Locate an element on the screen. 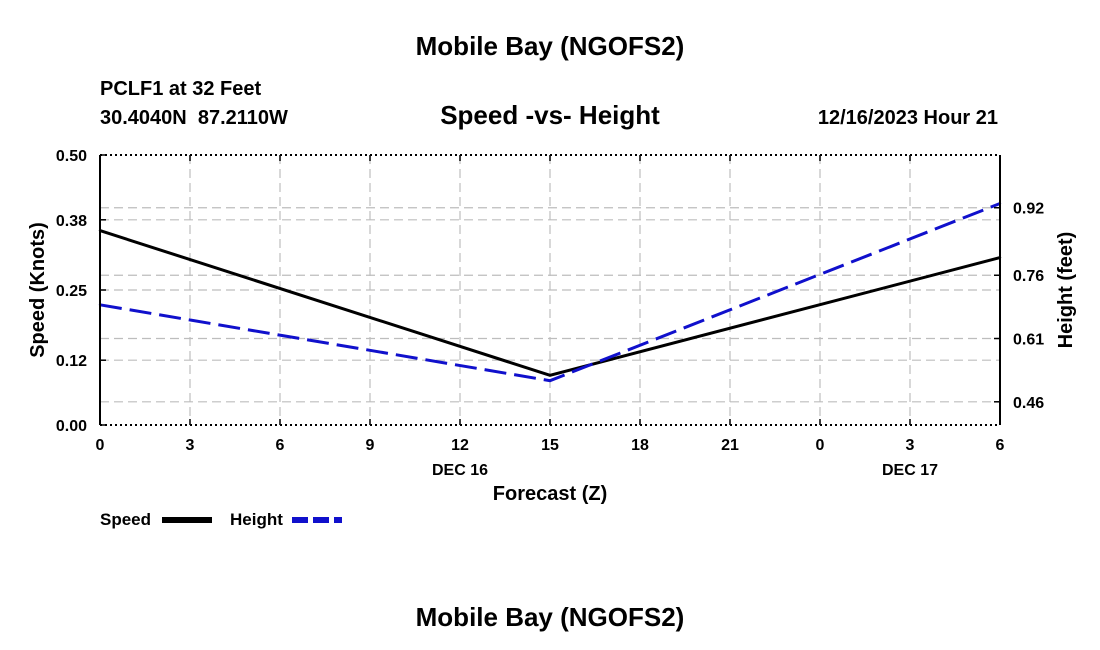 The width and height of the screenshot is (1100, 650). chart-title: Speed -vs- Height is located at coordinates (550, 115).